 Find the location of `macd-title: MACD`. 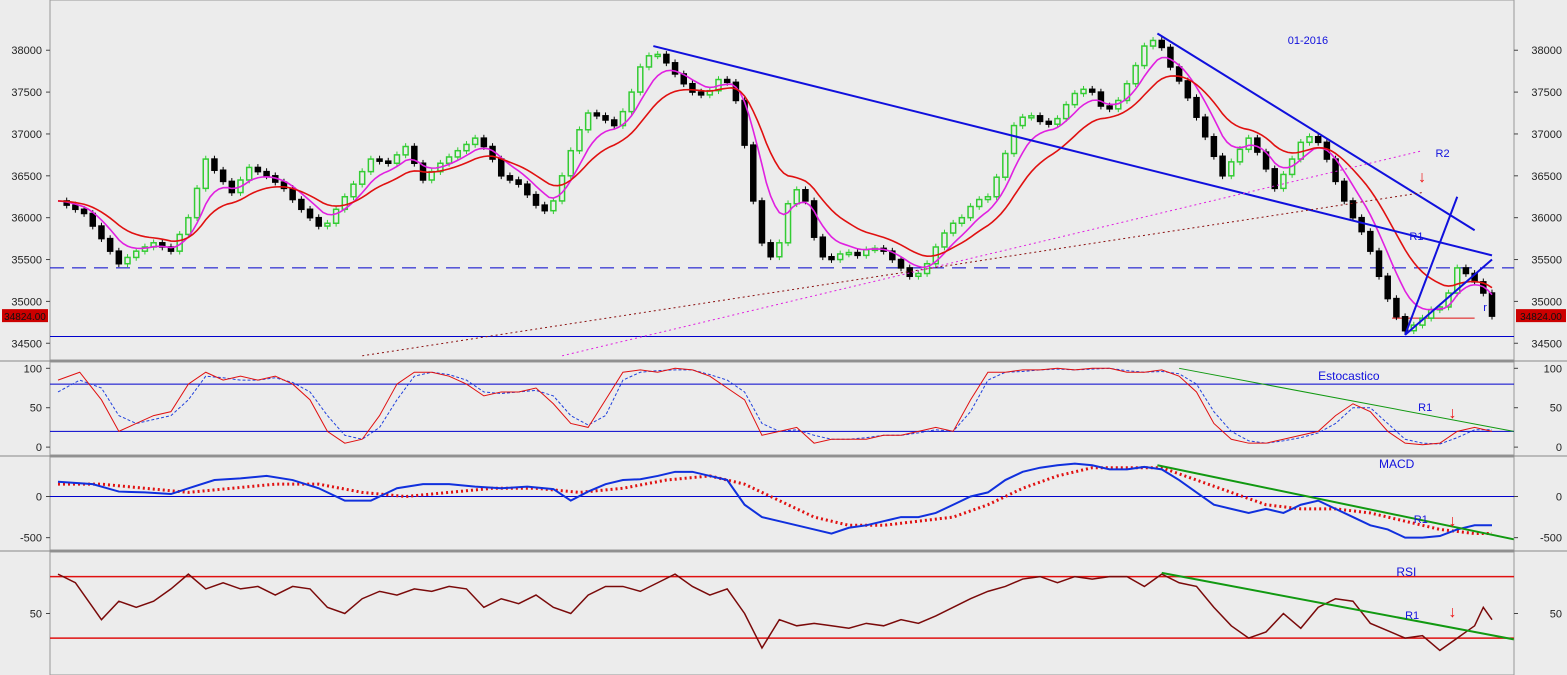

macd-title: MACD is located at coordinates (1397, 464).